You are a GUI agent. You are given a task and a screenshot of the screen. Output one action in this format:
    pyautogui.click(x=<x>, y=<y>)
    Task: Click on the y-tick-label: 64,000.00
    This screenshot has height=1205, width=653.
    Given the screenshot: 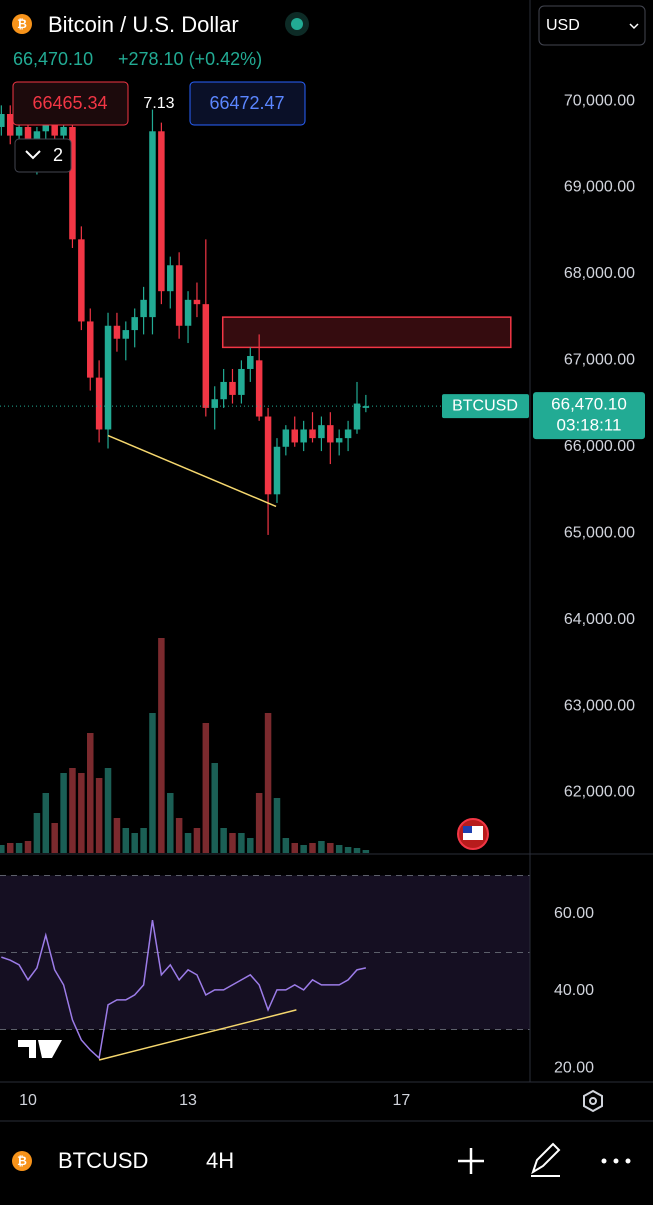 What is the action you would take?
    pyautogui.click(x=599, y=619)
    